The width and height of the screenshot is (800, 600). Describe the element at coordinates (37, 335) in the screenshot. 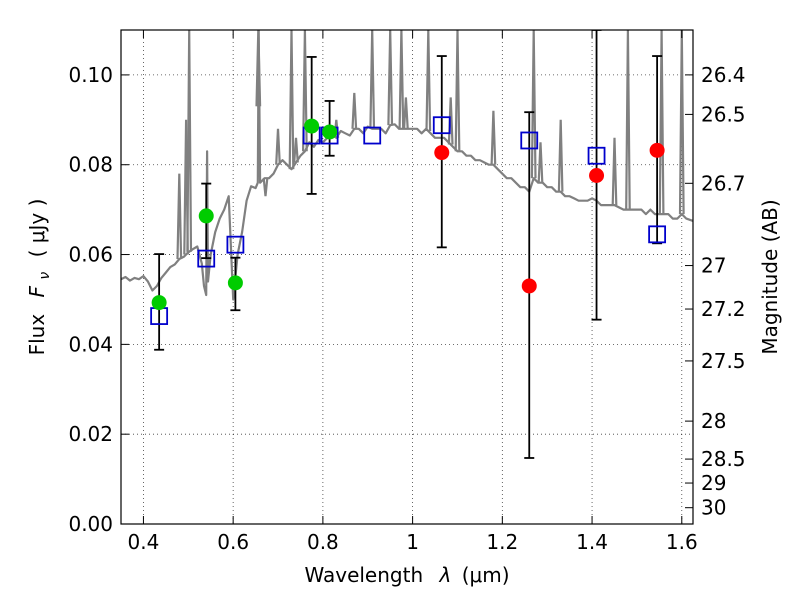

I see `y-axis-label-text: Flux` at that location.